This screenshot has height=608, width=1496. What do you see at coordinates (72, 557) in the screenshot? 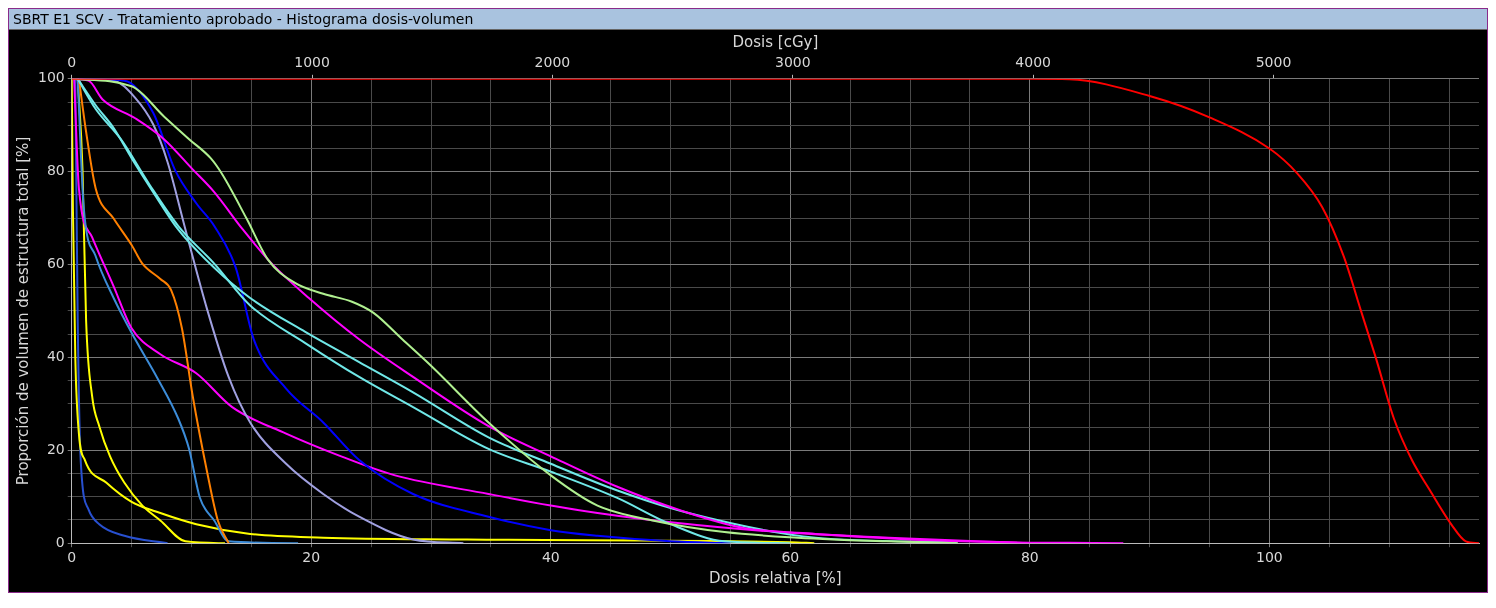
I see `x-tick-label: 0` at bounding box center [72, 557].